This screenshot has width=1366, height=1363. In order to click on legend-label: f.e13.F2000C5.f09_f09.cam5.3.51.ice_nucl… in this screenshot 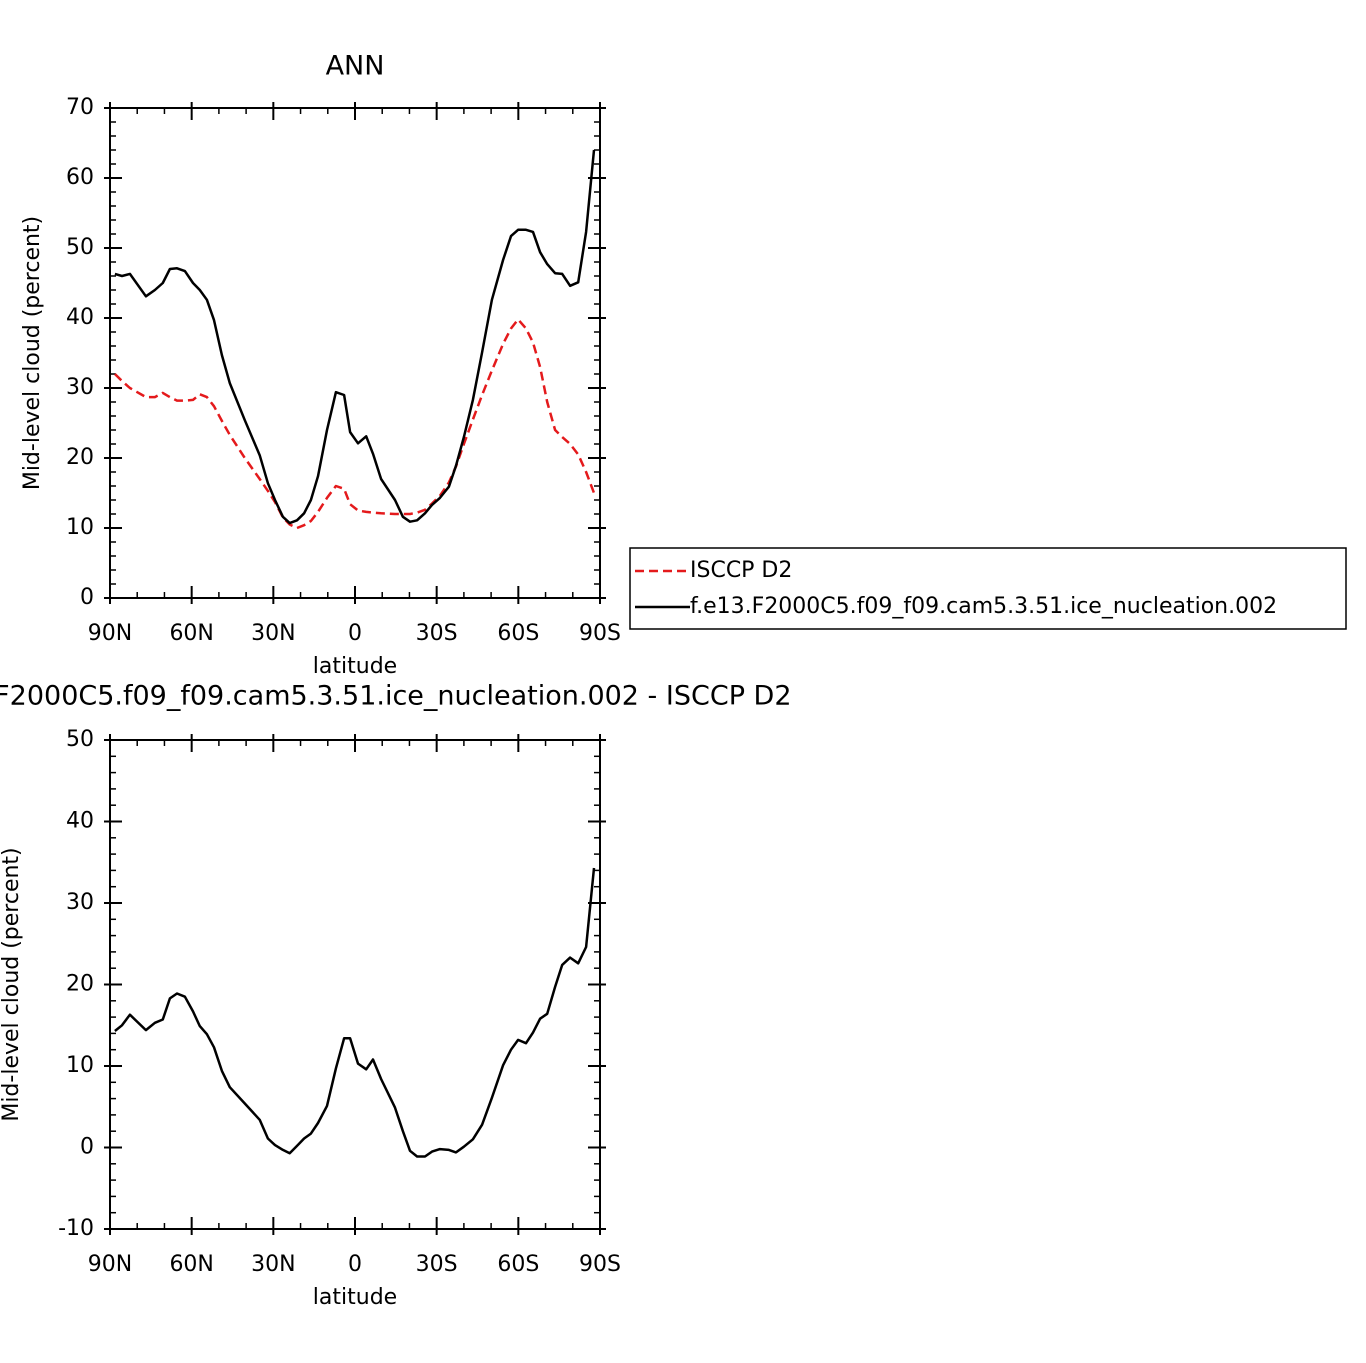, I will do `click(983, 606)`.